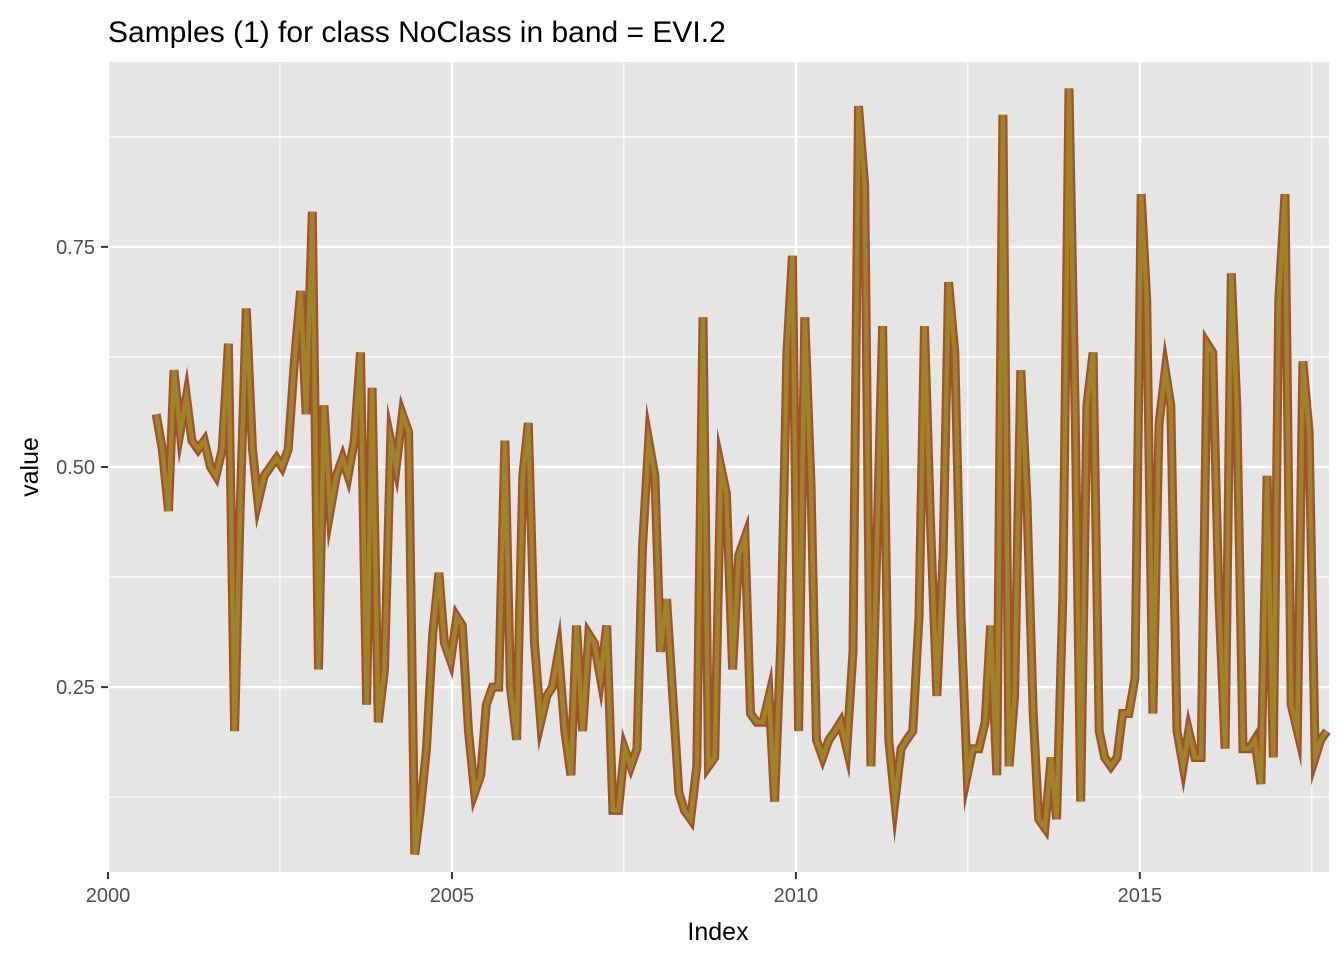 The height and width of the screenshot is (960, 1344). I want to click on y-tick-label: 0.25, so click(75, 688).